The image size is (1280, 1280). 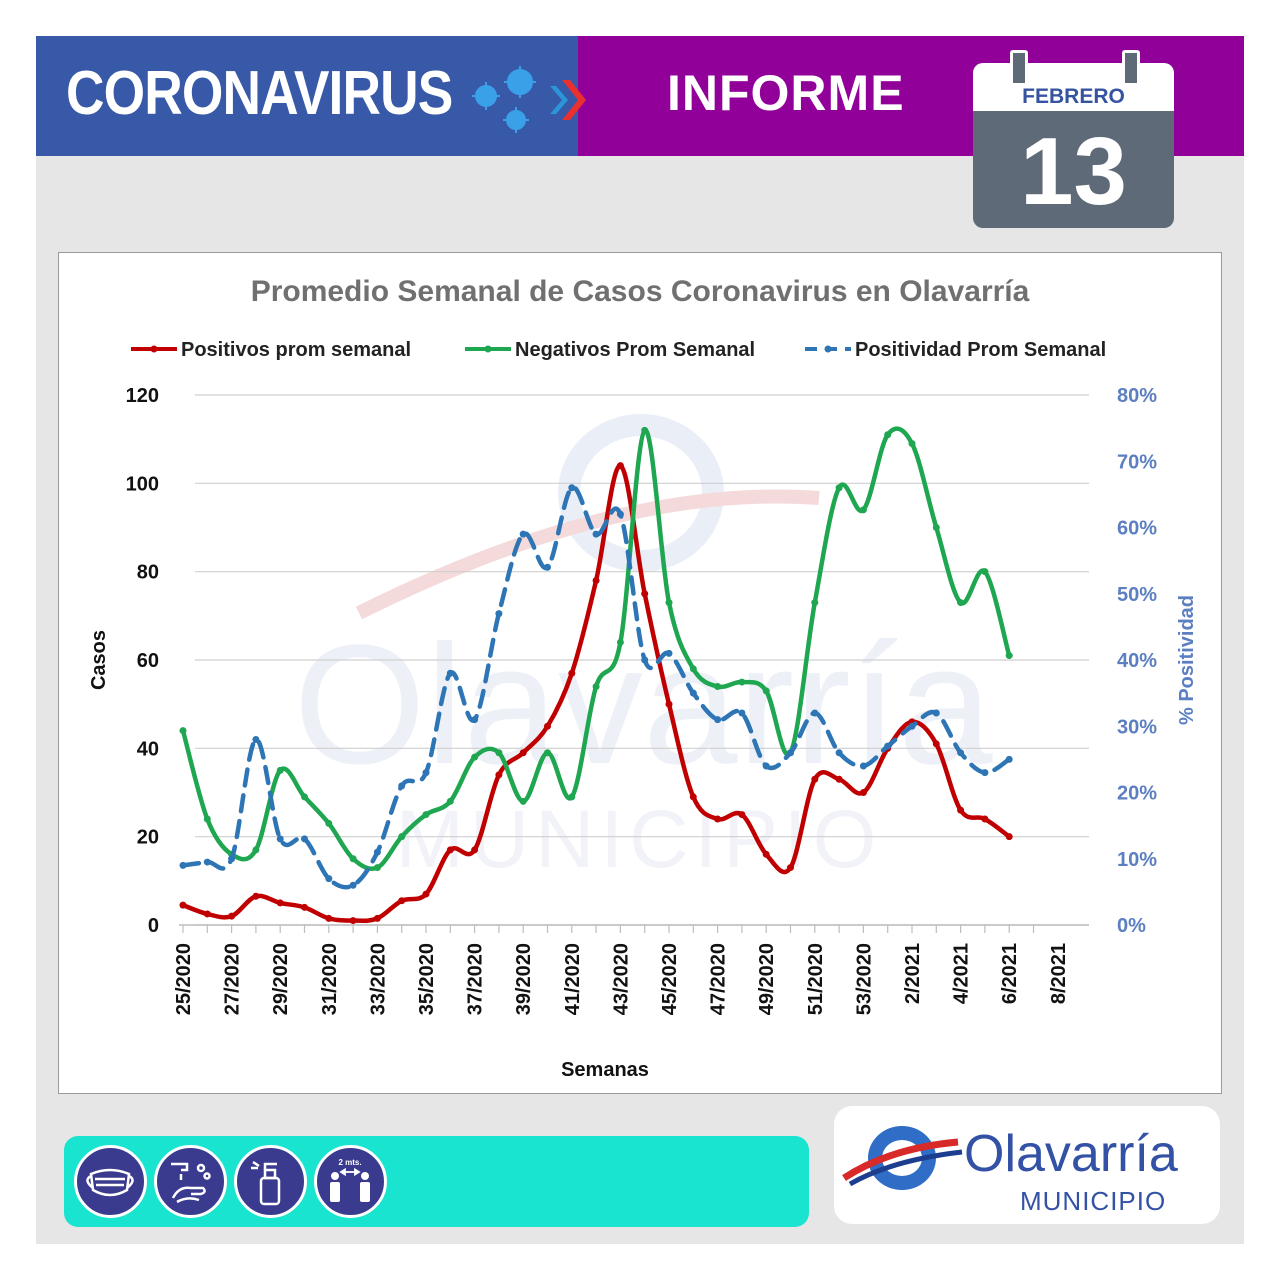 What do you see at coordinates (980, 350) in the screenshot?
I see `legend-label: Positividad Prom Semanal` at bounding box center [980, 350].